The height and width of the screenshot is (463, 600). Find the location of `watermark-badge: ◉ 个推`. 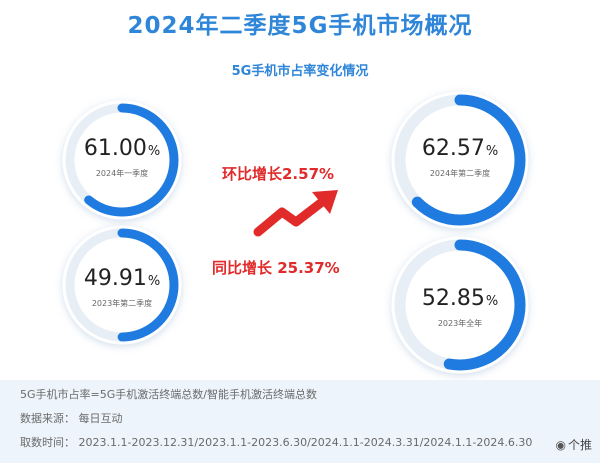

watermark-badge: ◉ 个推 is located at coordinates (574, 444).